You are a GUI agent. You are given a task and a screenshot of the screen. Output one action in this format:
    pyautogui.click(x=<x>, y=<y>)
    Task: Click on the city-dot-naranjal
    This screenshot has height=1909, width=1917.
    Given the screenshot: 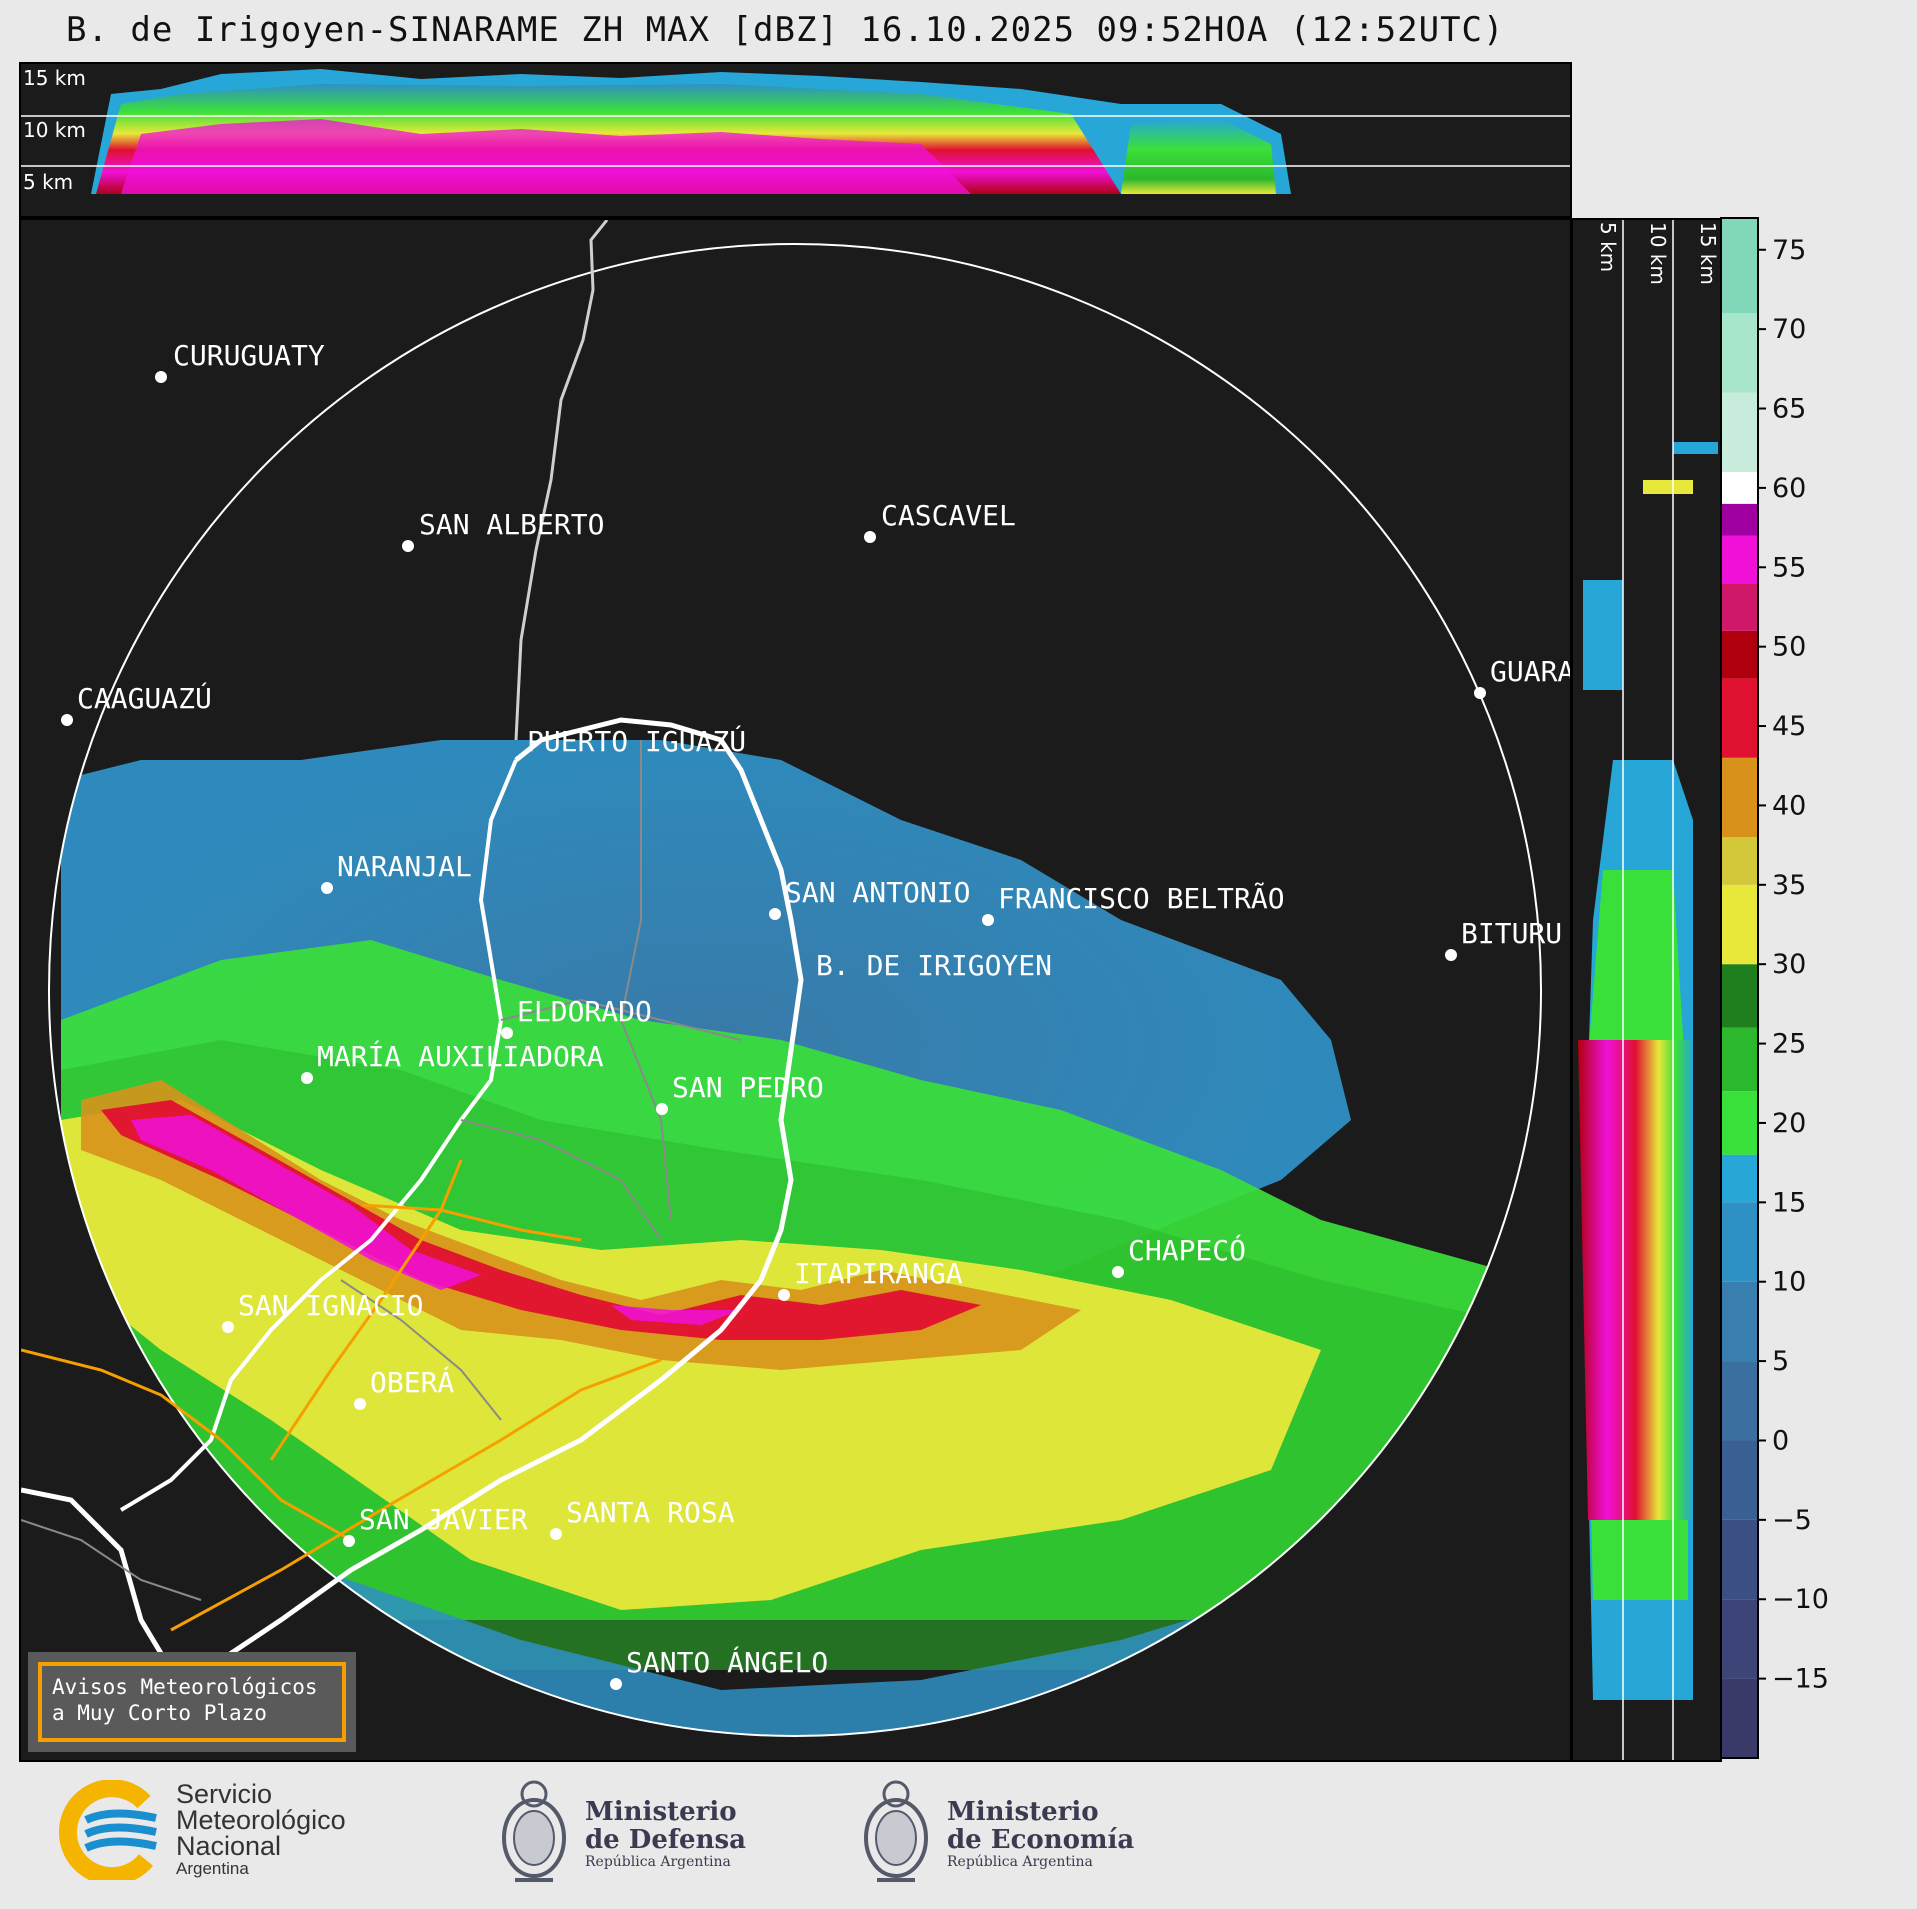 What is the action you would take?
    pyautogui.click(x=327, y=888)
    